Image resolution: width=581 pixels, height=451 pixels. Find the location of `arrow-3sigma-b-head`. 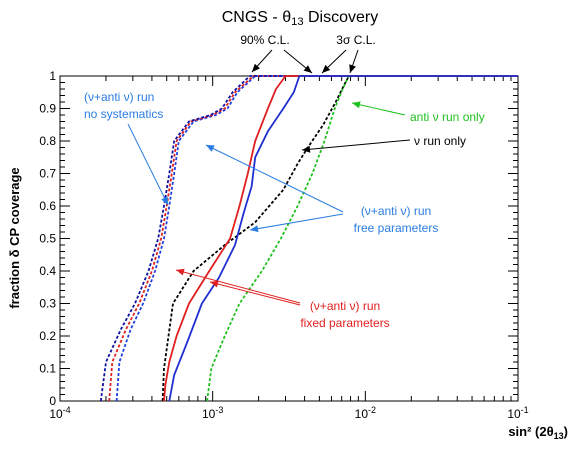

arrow-3sigma-b-head is located at coordinates (352, 68).